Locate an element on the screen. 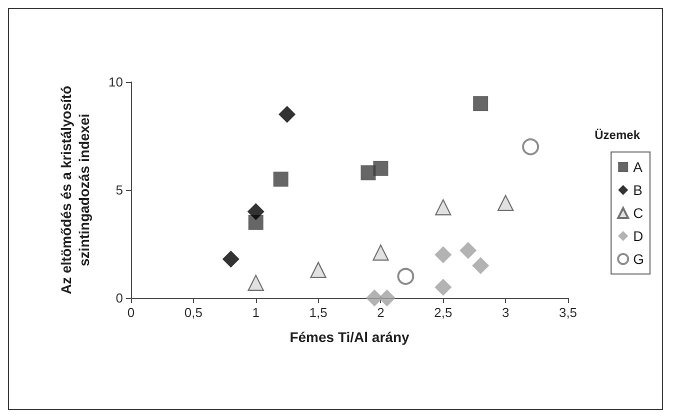 The image size is (673, 420). legend-label: B is located at coordinates (637, 190).